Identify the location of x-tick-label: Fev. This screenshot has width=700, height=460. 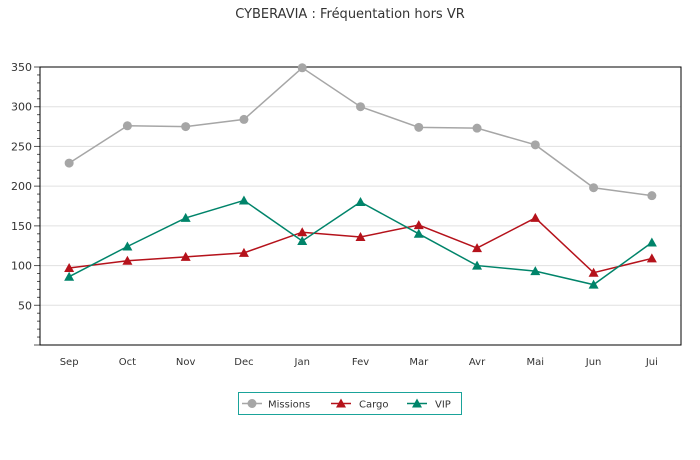
(360, 362).